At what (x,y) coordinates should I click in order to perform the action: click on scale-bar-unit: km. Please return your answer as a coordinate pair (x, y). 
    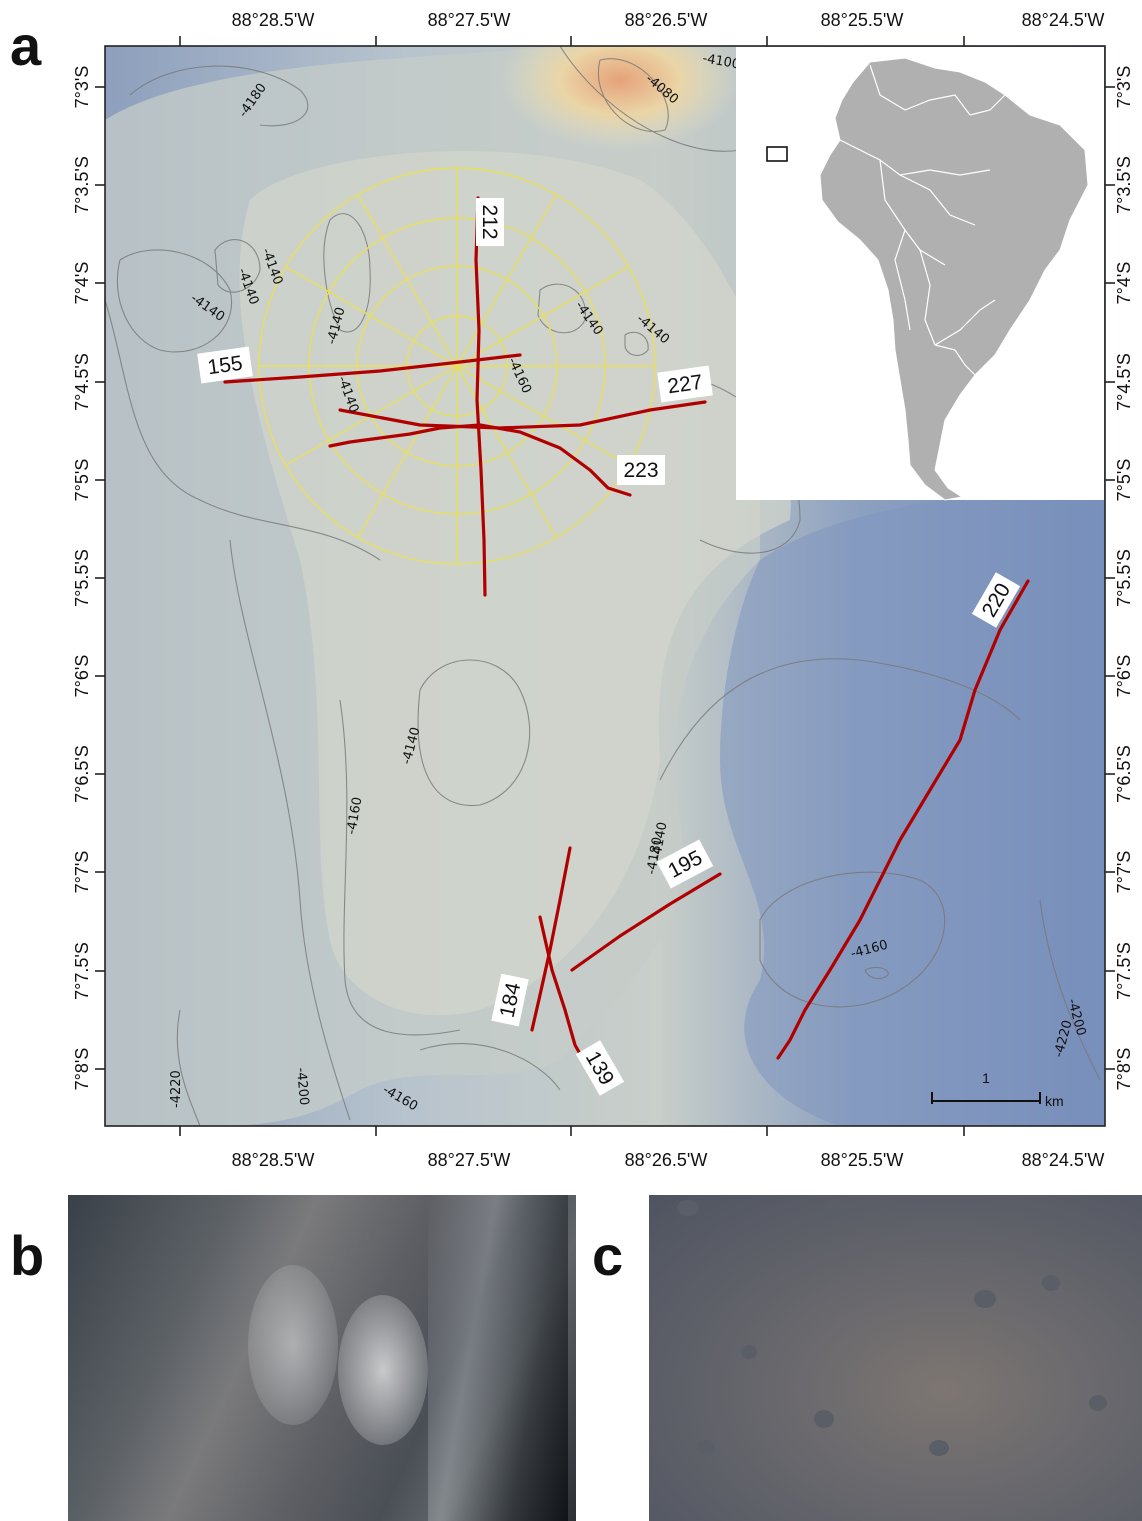
    Looking at the image, I should click on (1054, 1101).